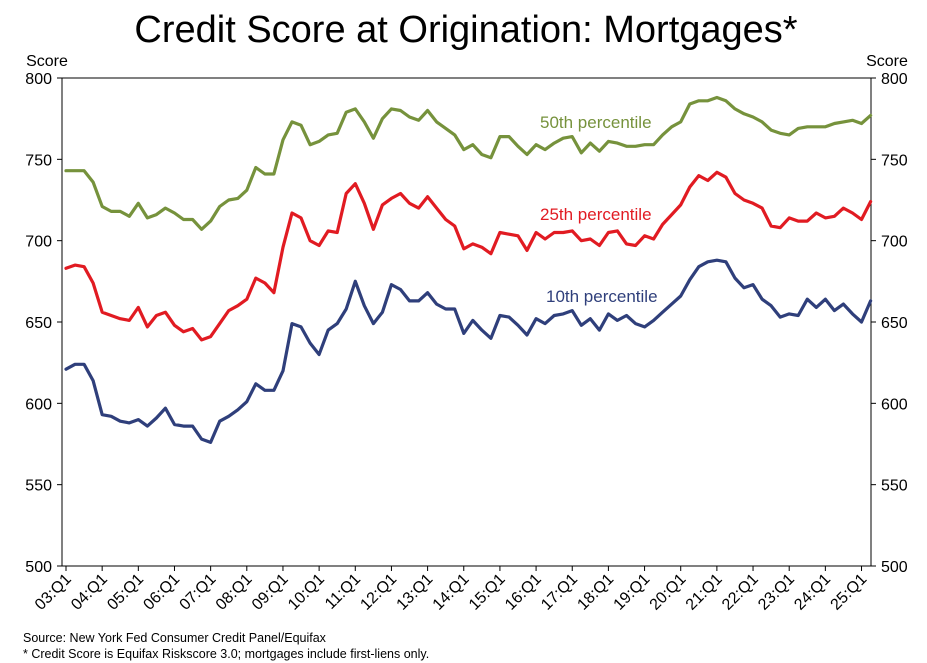 The width and height of the screenshot is (927, 663). What do you see at coordinates (465, 30) in the screenshot?
I see `chart-title: Credit Score at Origination: Mortgages*` at bounding box center [465, 30].